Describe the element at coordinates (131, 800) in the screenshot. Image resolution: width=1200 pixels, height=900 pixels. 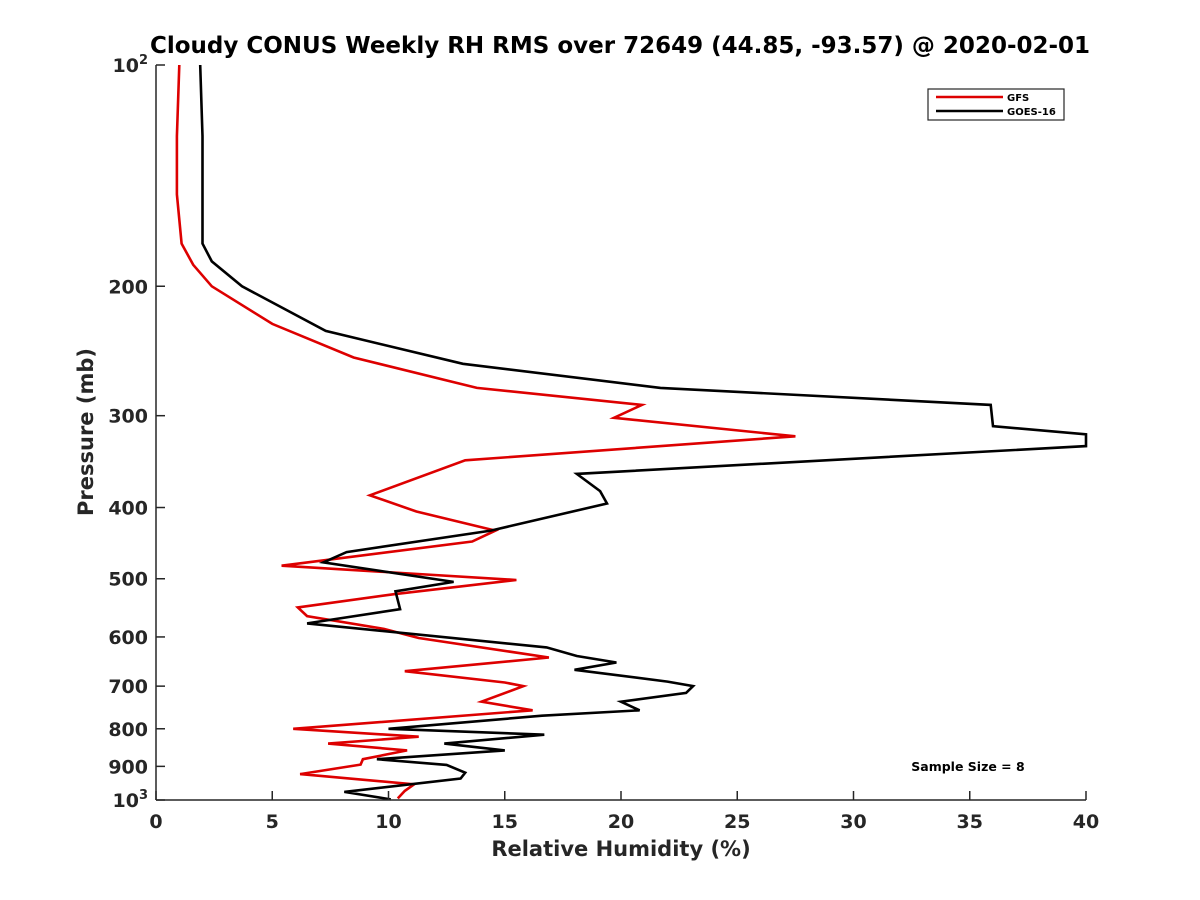
I see `y-tick-label: 10³` at that location.